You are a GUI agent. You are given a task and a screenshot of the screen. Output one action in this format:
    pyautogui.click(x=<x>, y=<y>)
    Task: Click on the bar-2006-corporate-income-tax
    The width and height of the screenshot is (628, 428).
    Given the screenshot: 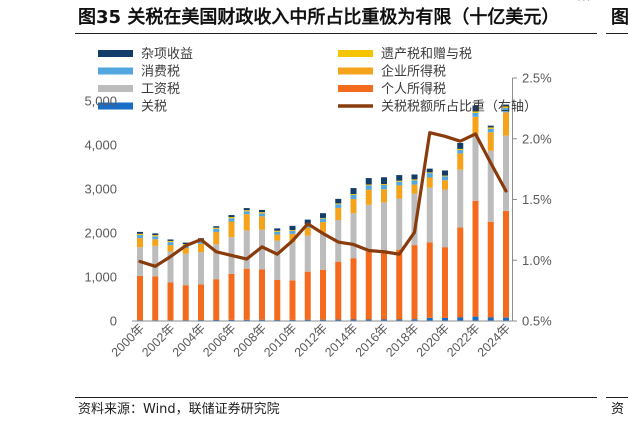 What is the action you would take?
    pyautogui.click(x=231, y=229)
    